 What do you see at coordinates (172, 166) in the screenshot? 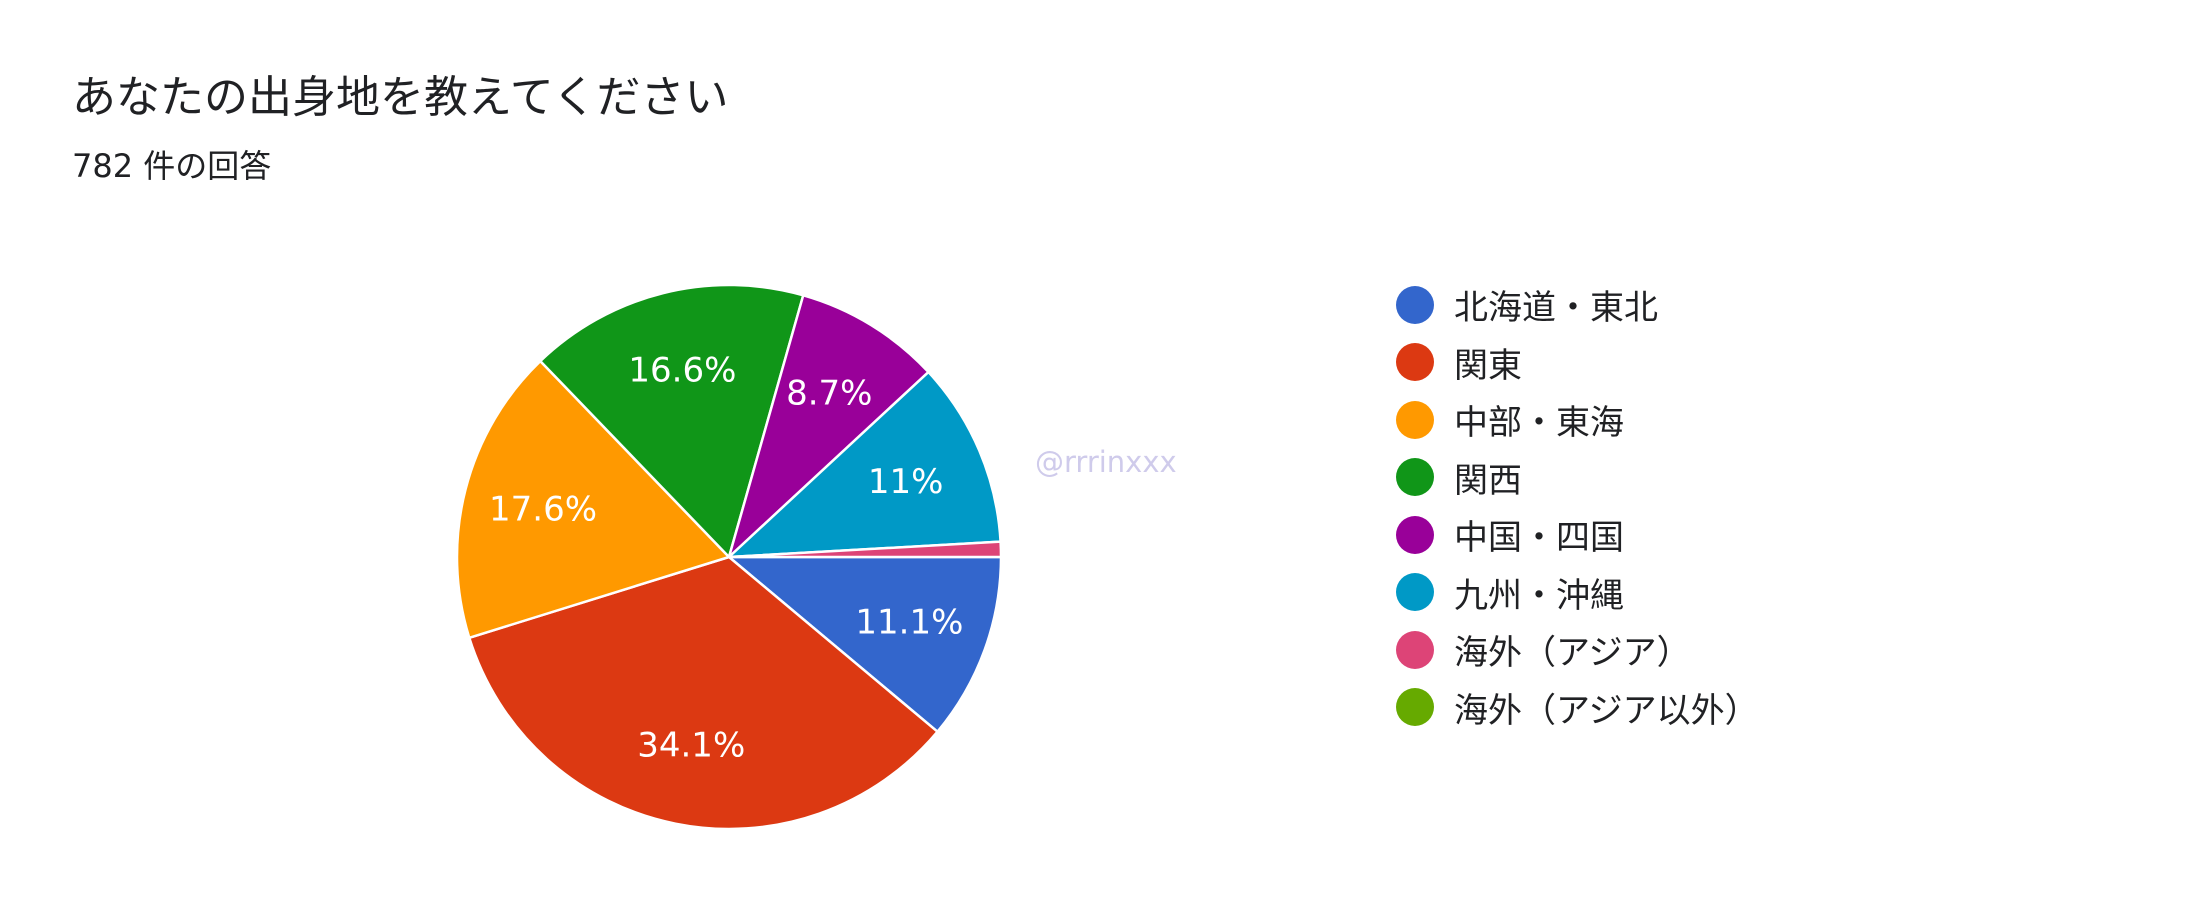
I see `response-count: 782 件の回答` at bounding box center [172, 166].